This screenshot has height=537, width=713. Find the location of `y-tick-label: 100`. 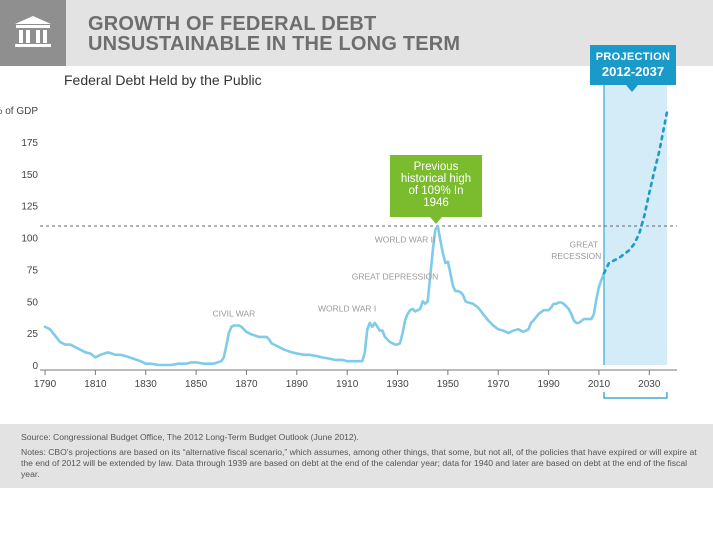

y-tick-label: 100 is located at coordinates (29, 239).